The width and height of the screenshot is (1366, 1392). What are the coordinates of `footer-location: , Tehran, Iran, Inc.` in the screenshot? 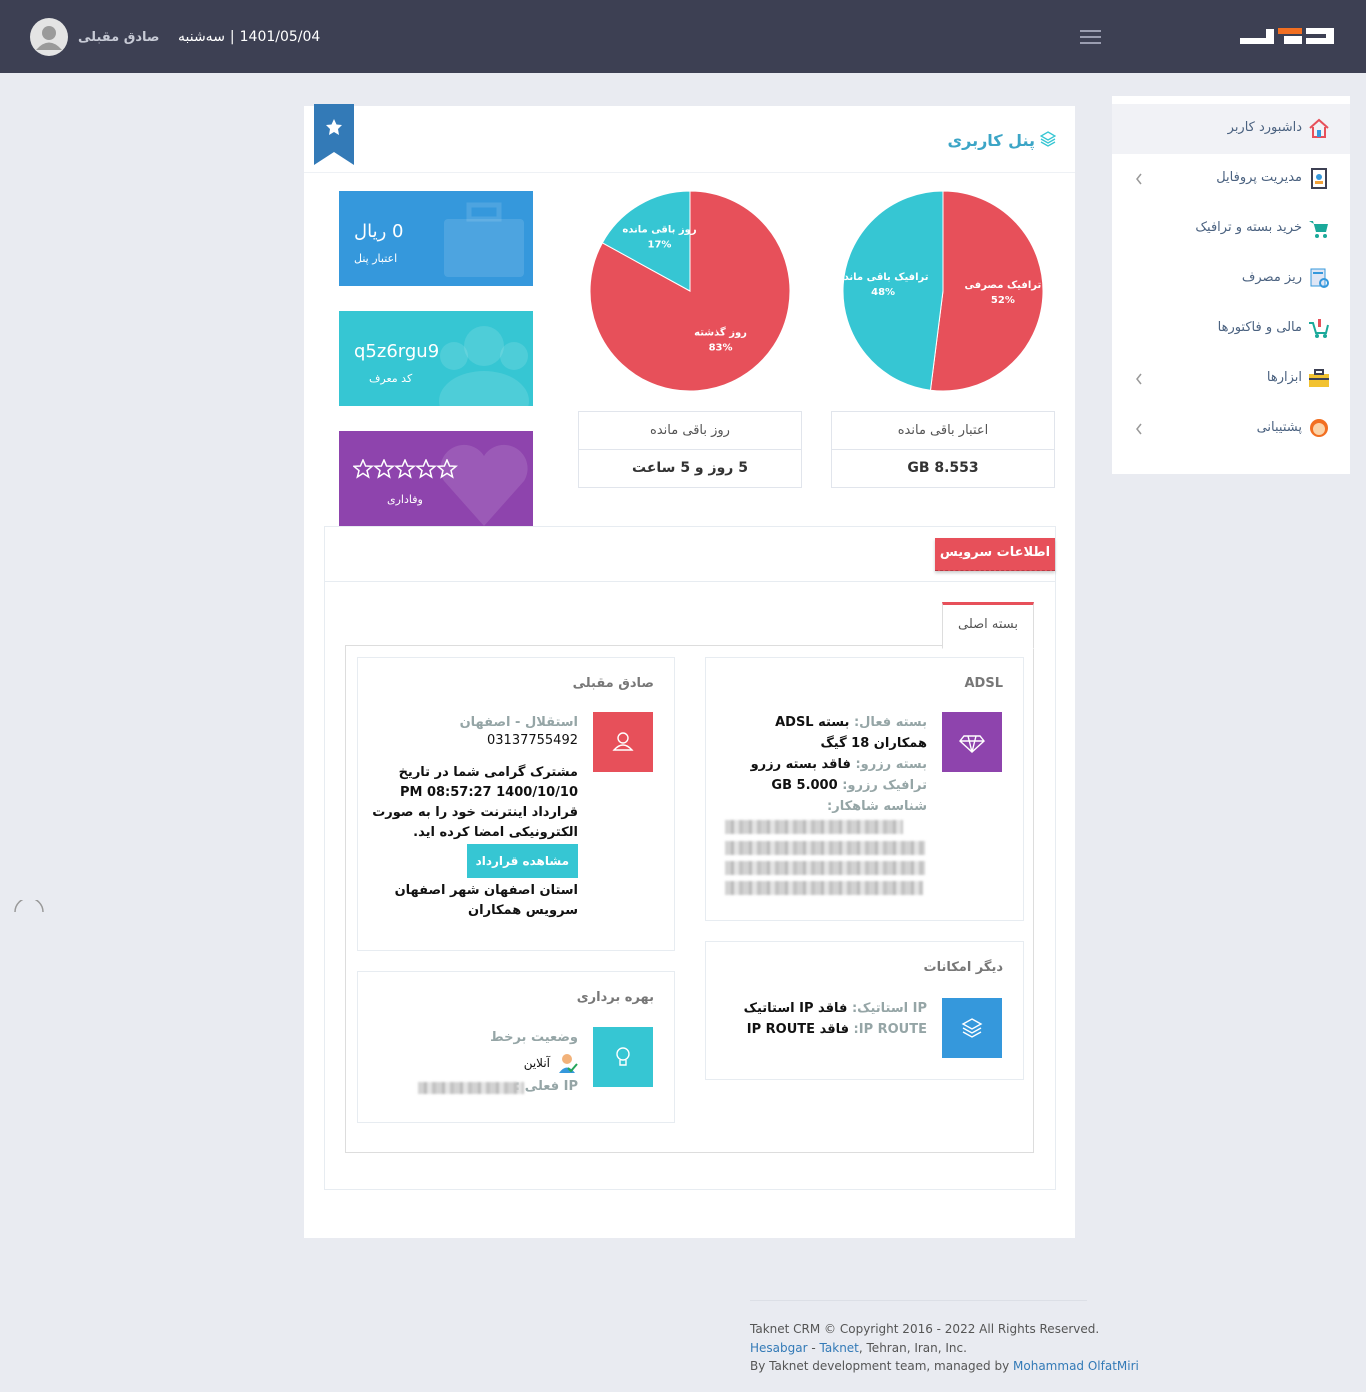 It's located at (912, 1348).